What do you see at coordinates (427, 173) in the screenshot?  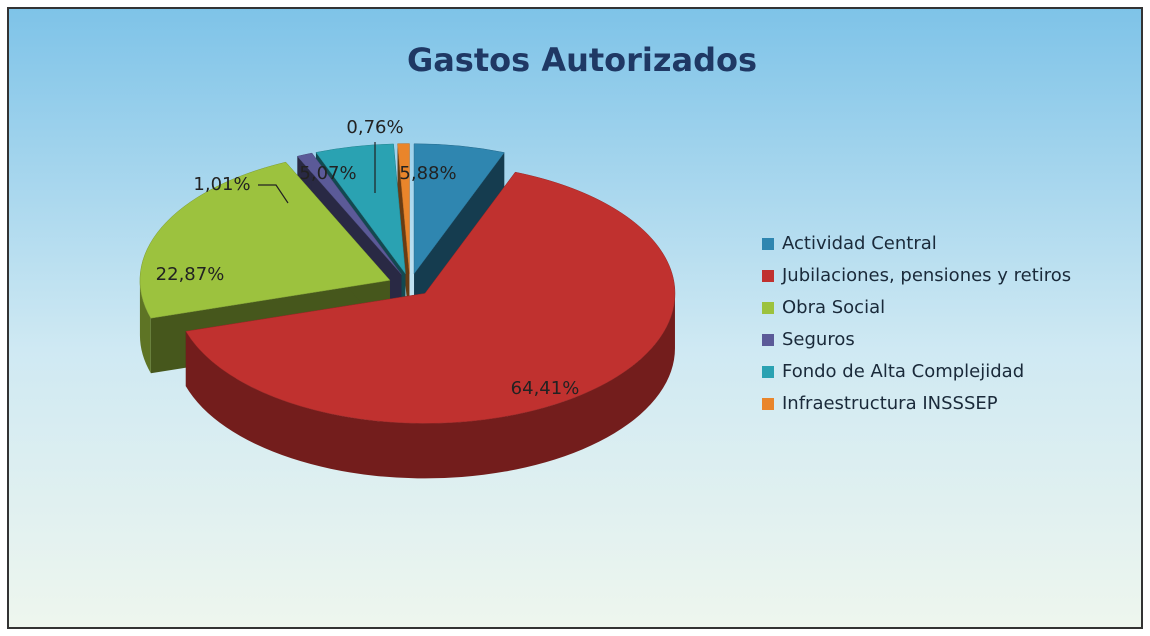 I see `data-label: 5,88%` at bounding box center [427, 173].